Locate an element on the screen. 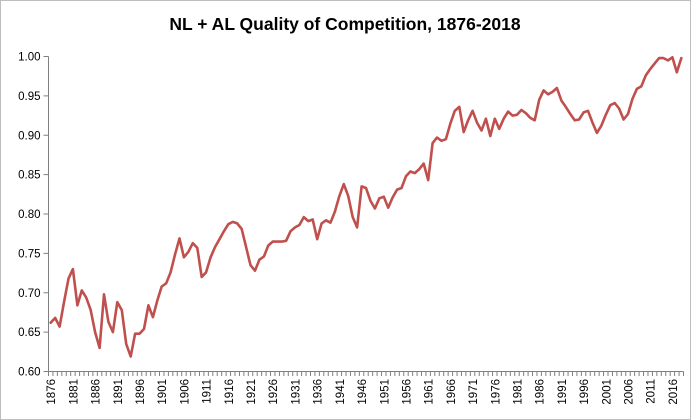 The width and height of the screenshot is (691, 420). x-tick-label: 2016 is located at coordinates (674, 392).